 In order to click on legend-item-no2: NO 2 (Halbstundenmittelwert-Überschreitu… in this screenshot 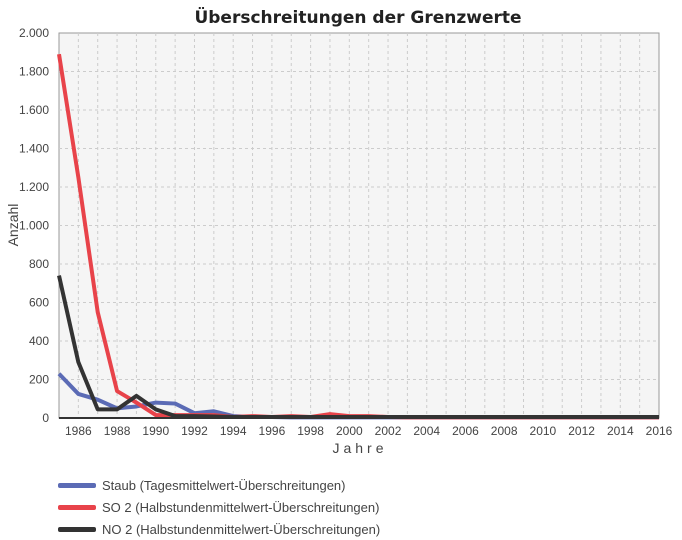, I will do `click(219, 529)`.